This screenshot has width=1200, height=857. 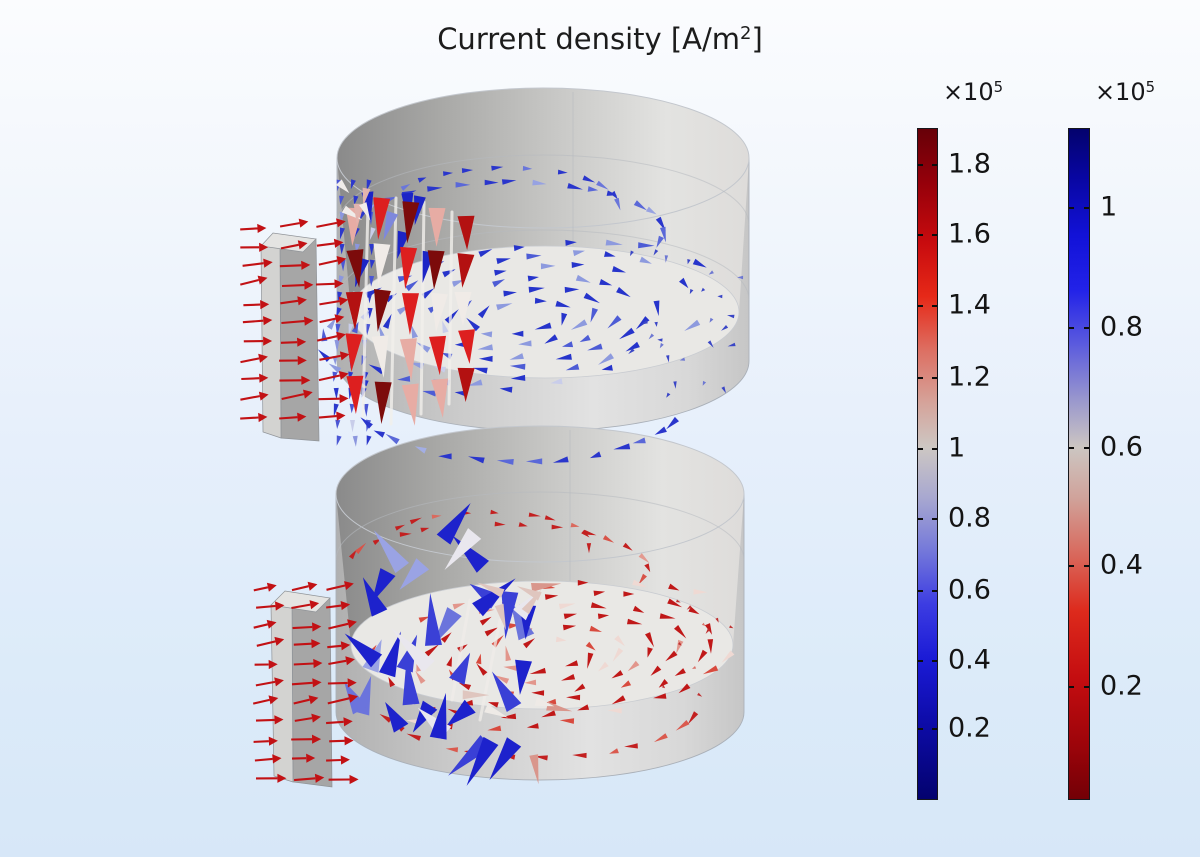 What do you see at coordinates (600, 39) in the screenshot?
I see `plot-title: Current density [A/m2]` at bounding box center [600, 39].